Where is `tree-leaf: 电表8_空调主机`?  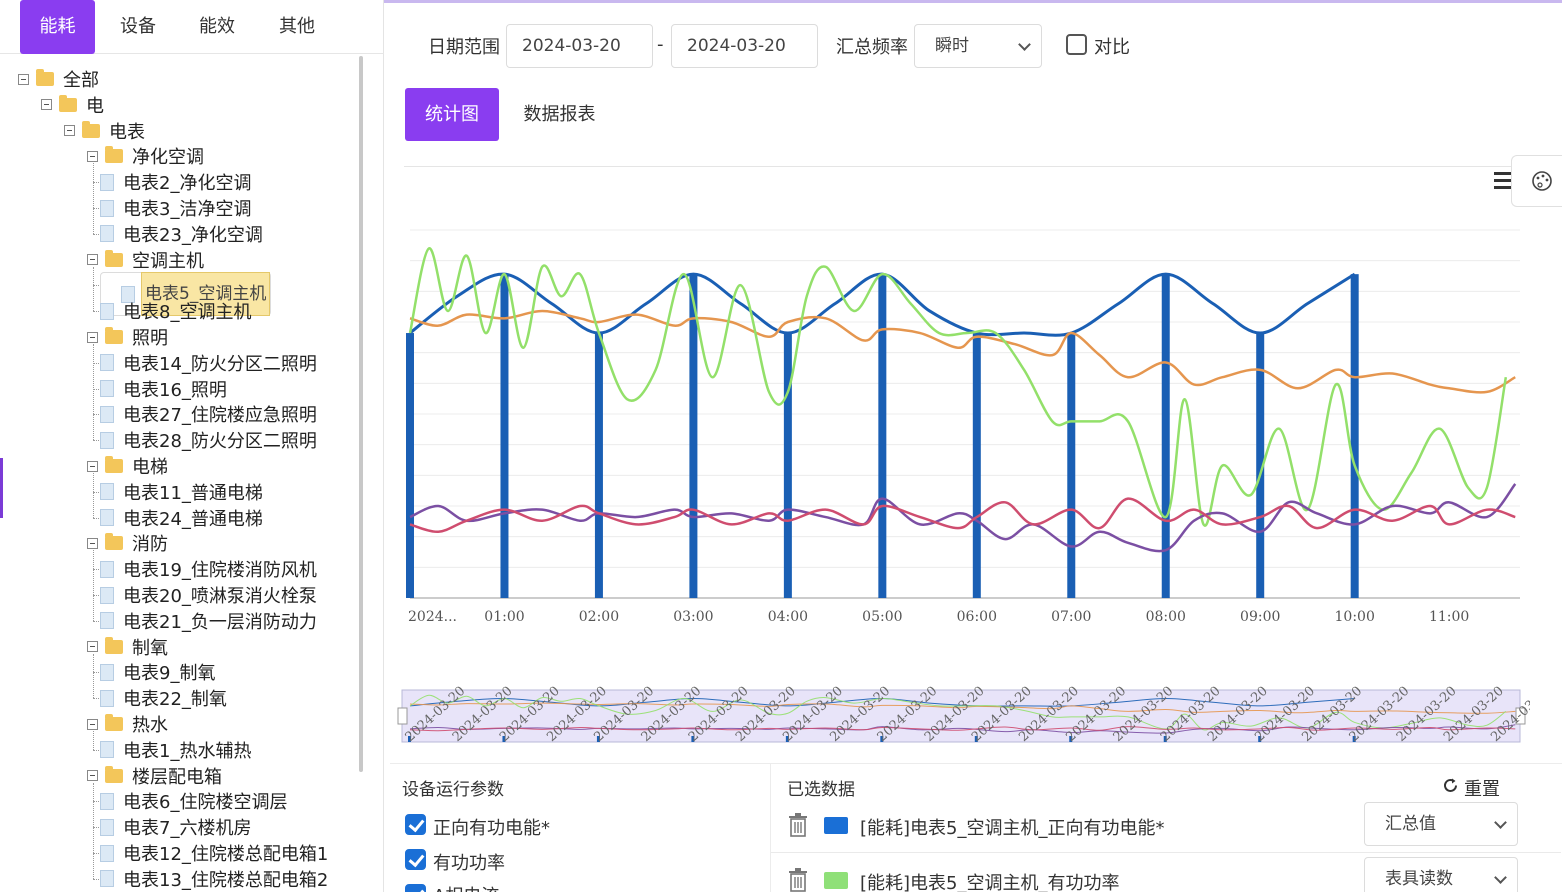 tree-leaf: 电表8_空调主机 is located at coordinates (177, 311).